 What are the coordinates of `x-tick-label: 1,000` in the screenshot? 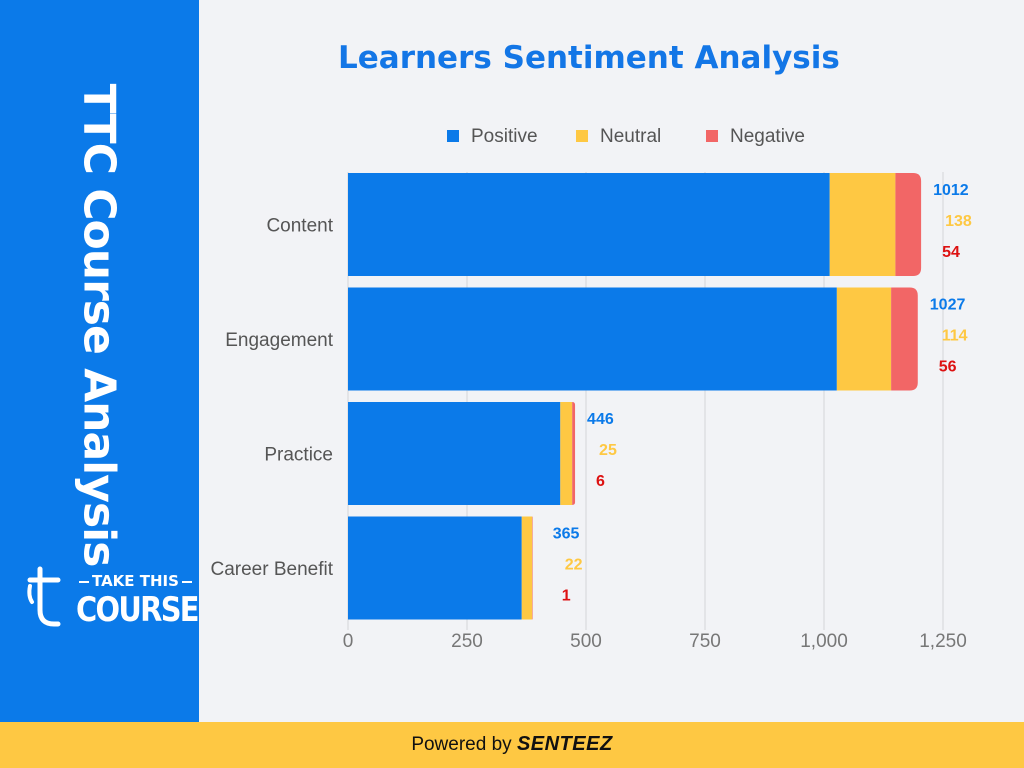 It's located at (824, 641).